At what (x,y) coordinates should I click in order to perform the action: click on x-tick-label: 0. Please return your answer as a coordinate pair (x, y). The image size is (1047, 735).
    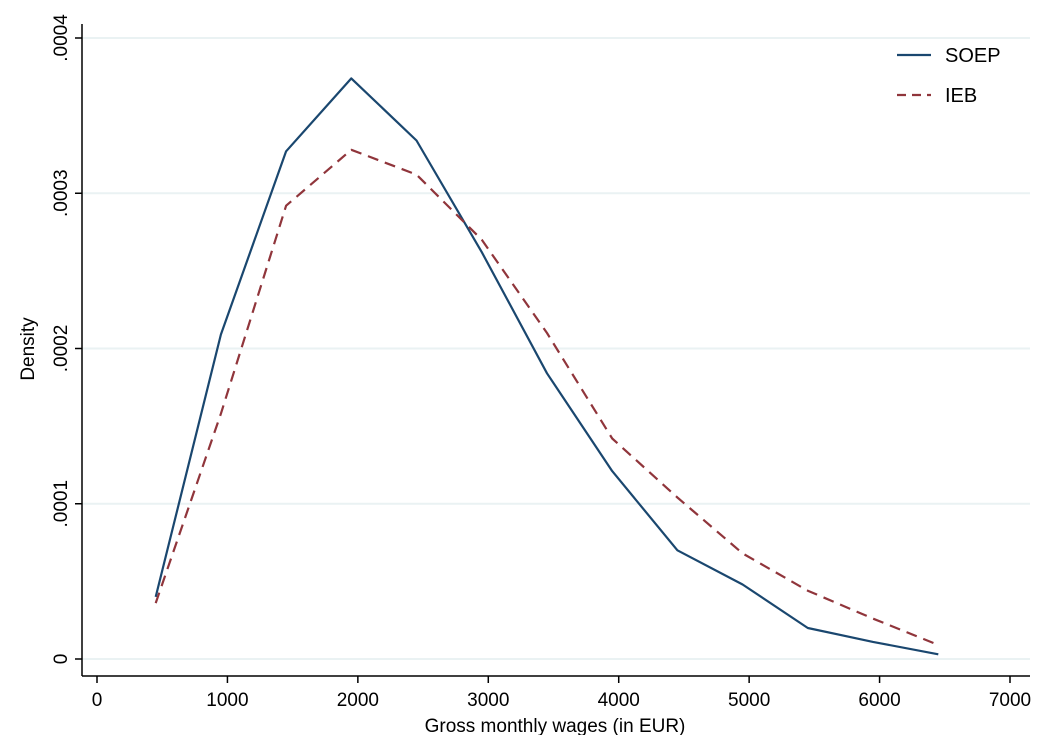
    Looking at the image, I should click on (97, 700).